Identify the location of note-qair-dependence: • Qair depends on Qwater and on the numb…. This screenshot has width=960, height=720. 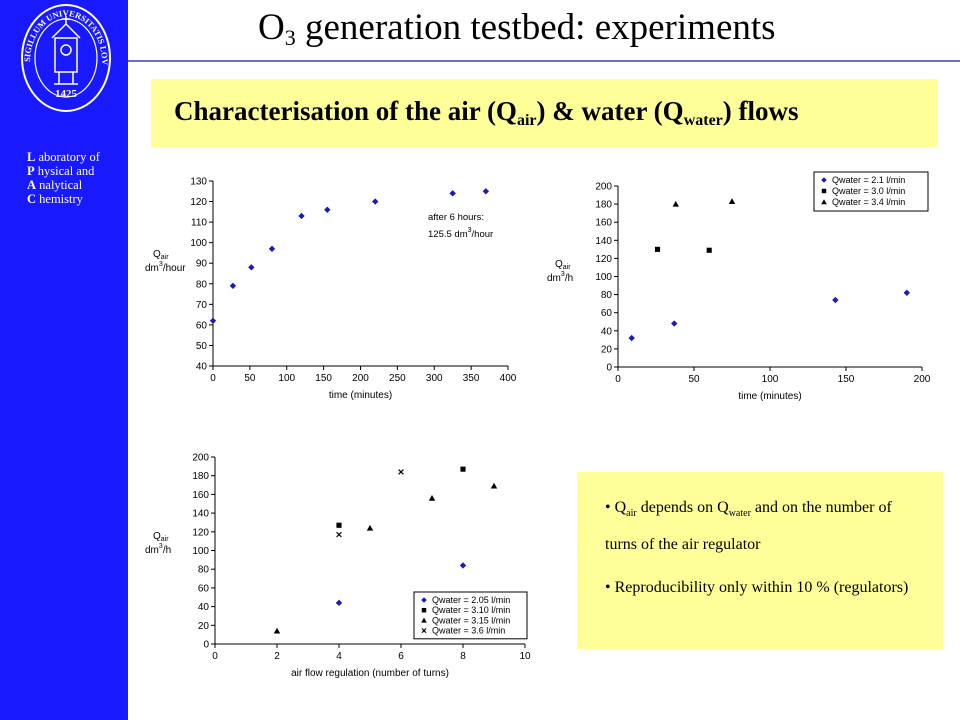
(748, 526).